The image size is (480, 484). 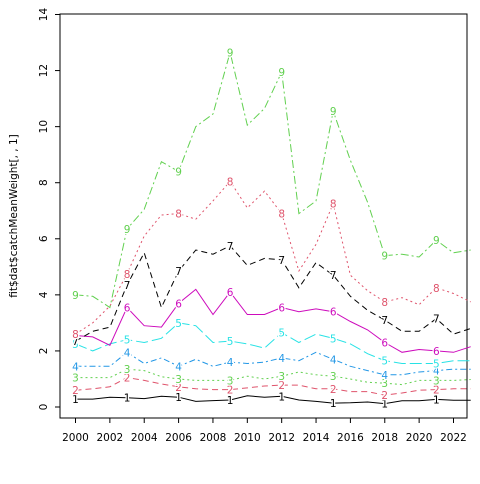 What do you see at coordinates (453, 438) in the screenshot?
I see `x-tick-label: 2022` at bounding box center [453, 438].